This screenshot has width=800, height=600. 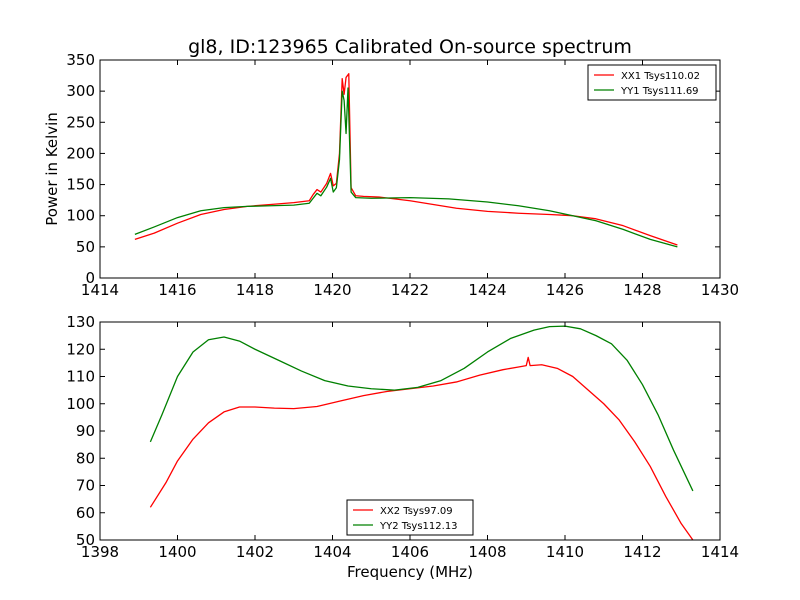 What do you see at coordinates (85, 431) in the screenshot?
I see `bottom-y-tick-label: 90` at bounding box center [85, 431].